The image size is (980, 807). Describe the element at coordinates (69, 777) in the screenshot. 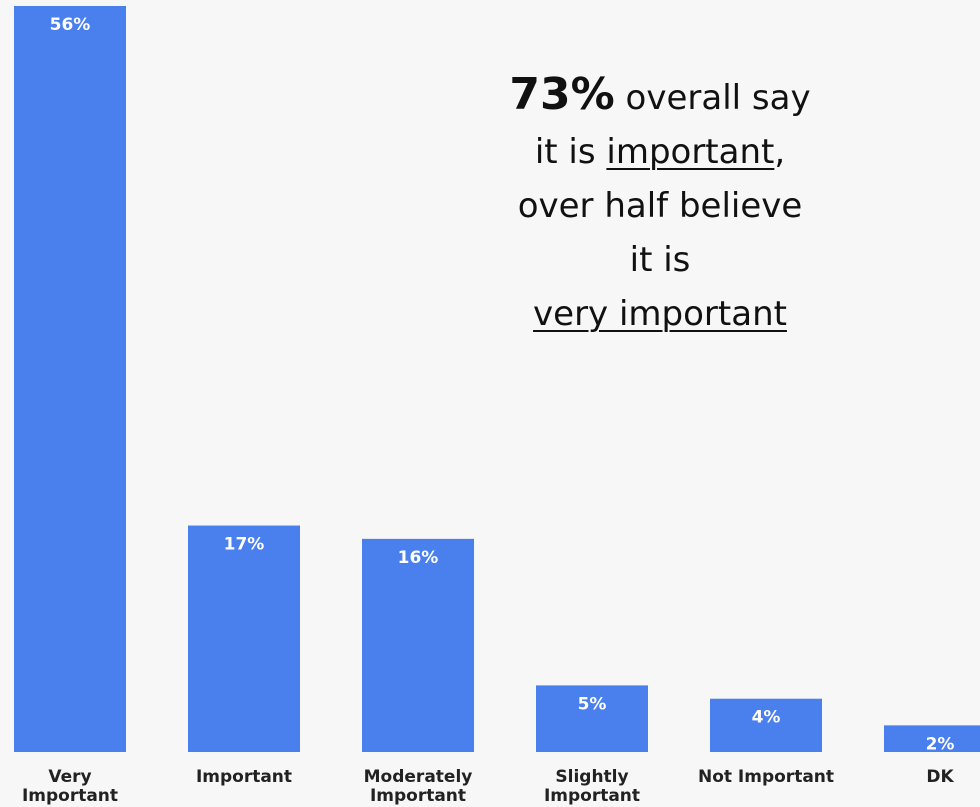

I see `category-label: Very` at that location.